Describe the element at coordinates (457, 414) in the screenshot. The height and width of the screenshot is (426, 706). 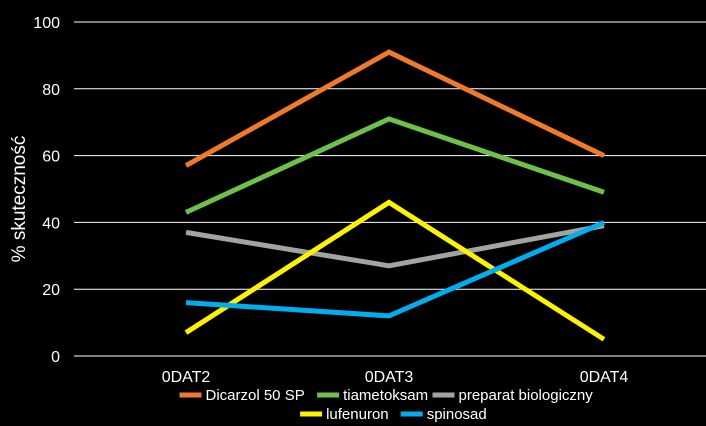
I see `legend-label: spinosad` at that location.